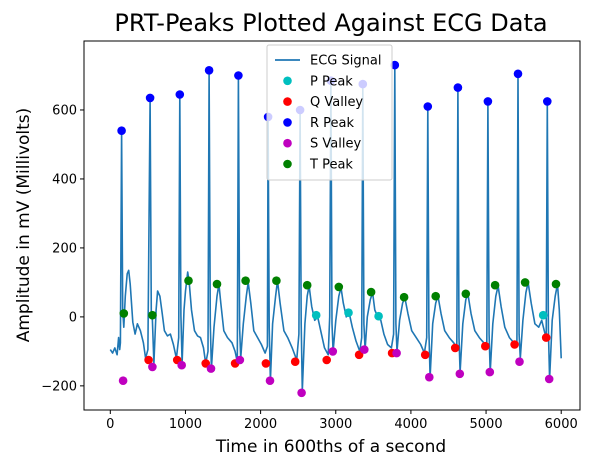 The height and width of the screenshot is (468, 593). What do you see at coordinates (185, 424) in the screenshot?
I see `x-tick-label: 1000` at bounding box center [185, 424].